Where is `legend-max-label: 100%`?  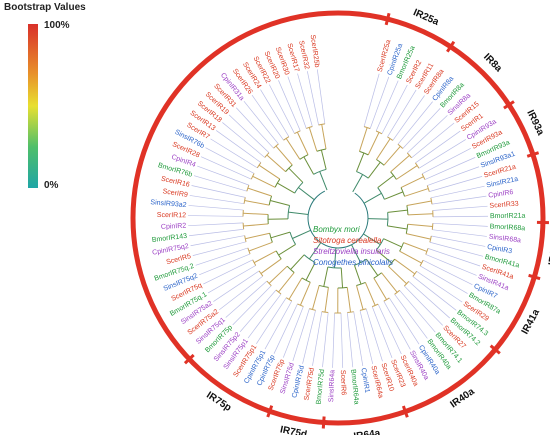
legend-max-label: 100% is located at coordinates (57, 25).